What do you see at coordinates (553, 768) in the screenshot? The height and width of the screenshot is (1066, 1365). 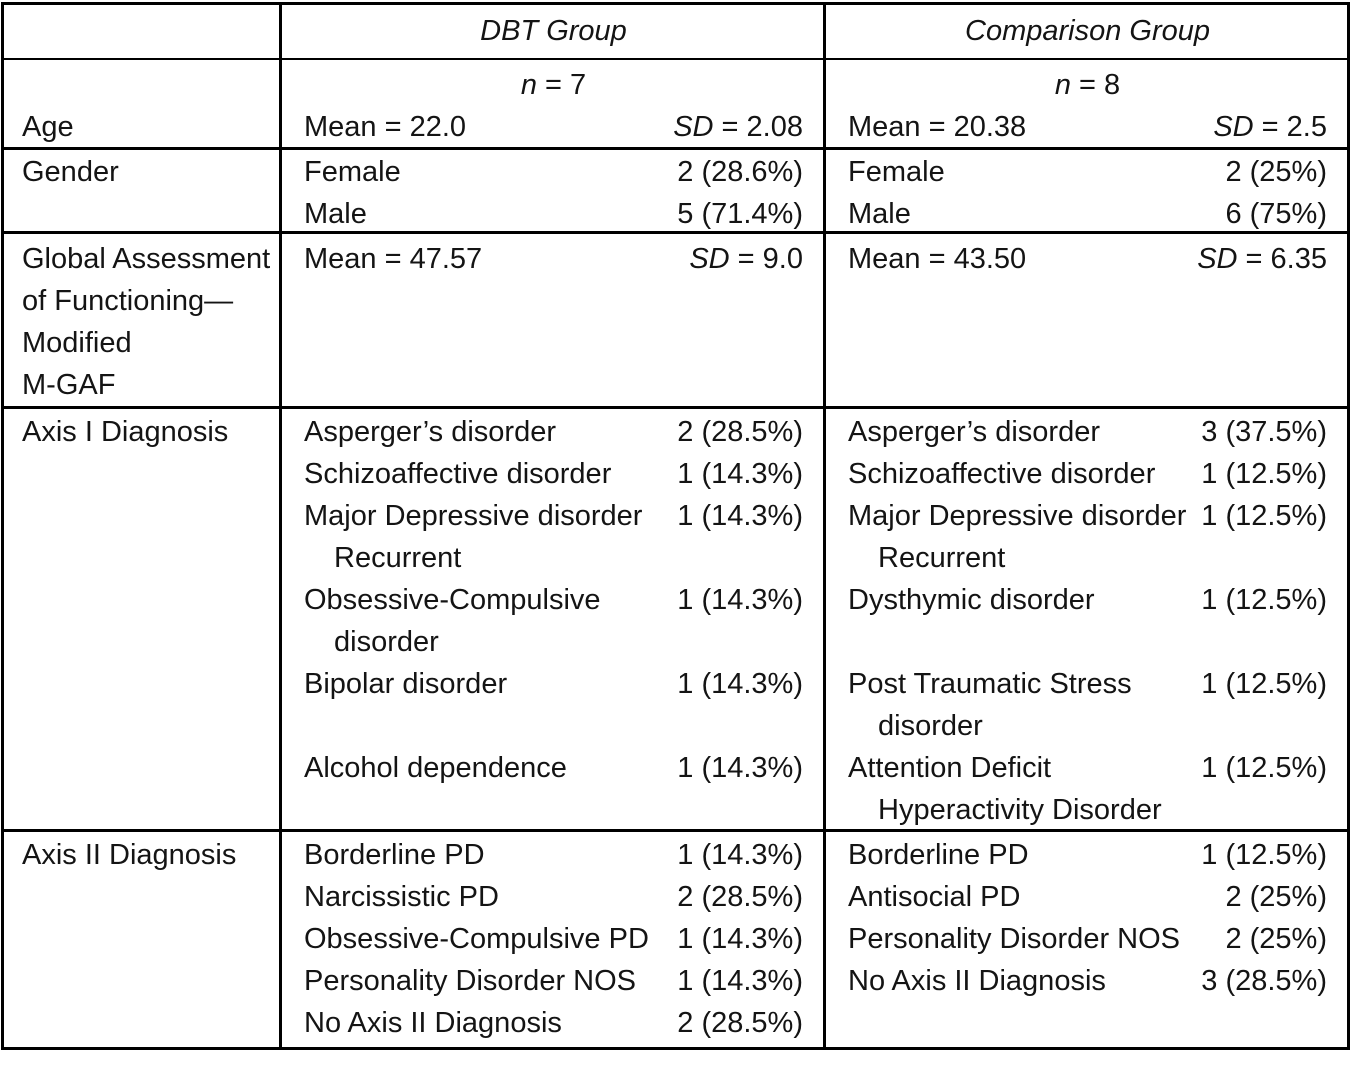 I see `diagnosis-line: Alcohol dependence 1 (14.3%)` at bounding box center [553, 768].